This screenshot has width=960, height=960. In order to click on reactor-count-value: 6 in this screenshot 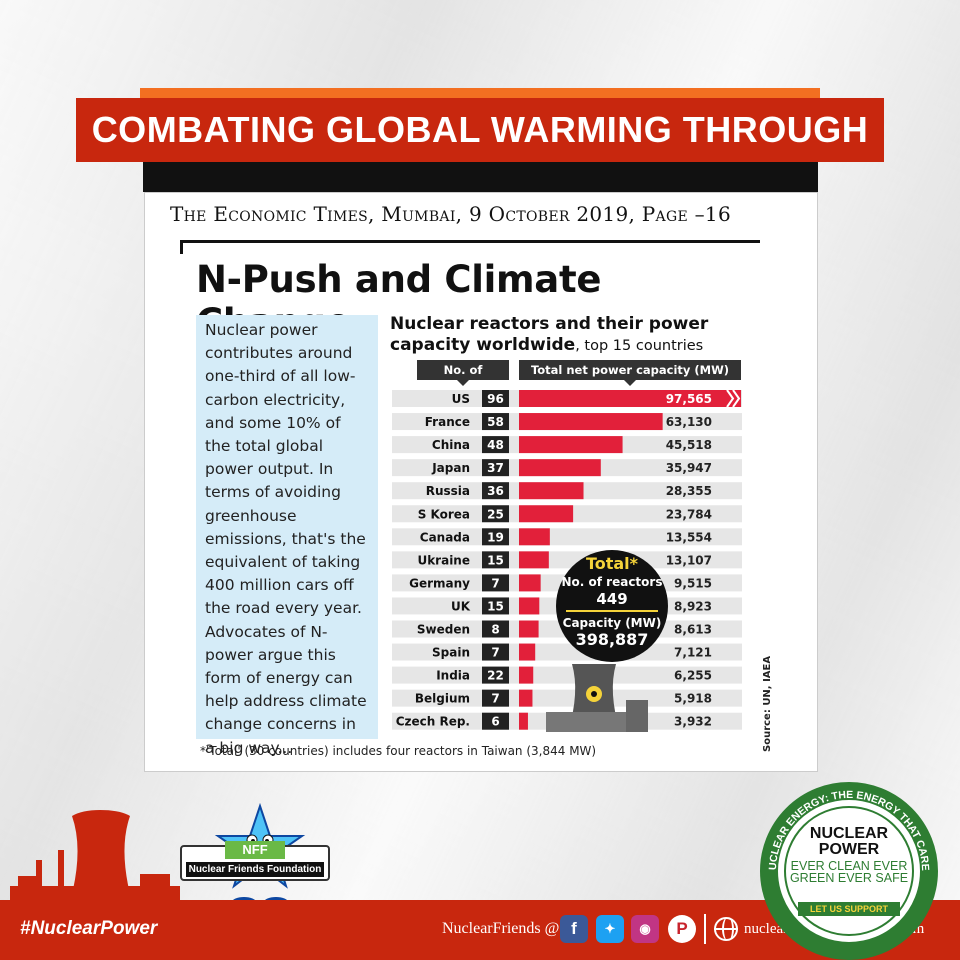, I will do `click(495, 722)`.